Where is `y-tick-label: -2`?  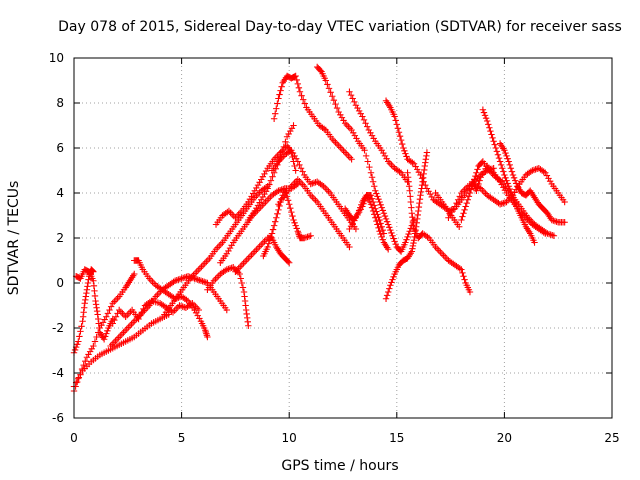 y-tick-label: -2 is located at coordinates (58, 328).